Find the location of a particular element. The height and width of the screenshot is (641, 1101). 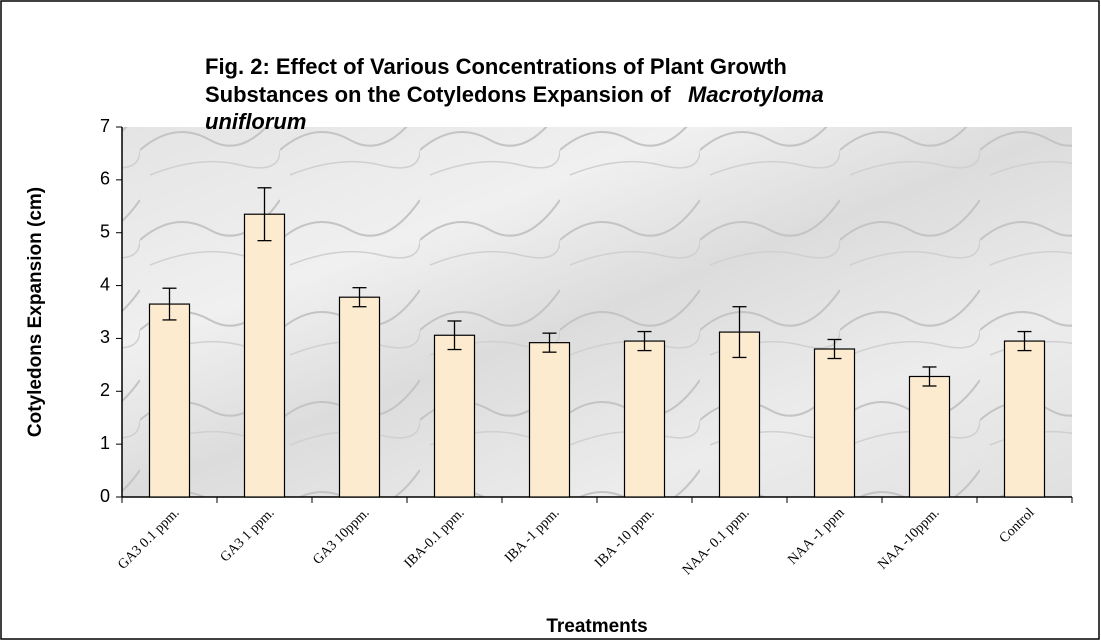

x-axis-label: Treatments is located at coordinates (596, 626).